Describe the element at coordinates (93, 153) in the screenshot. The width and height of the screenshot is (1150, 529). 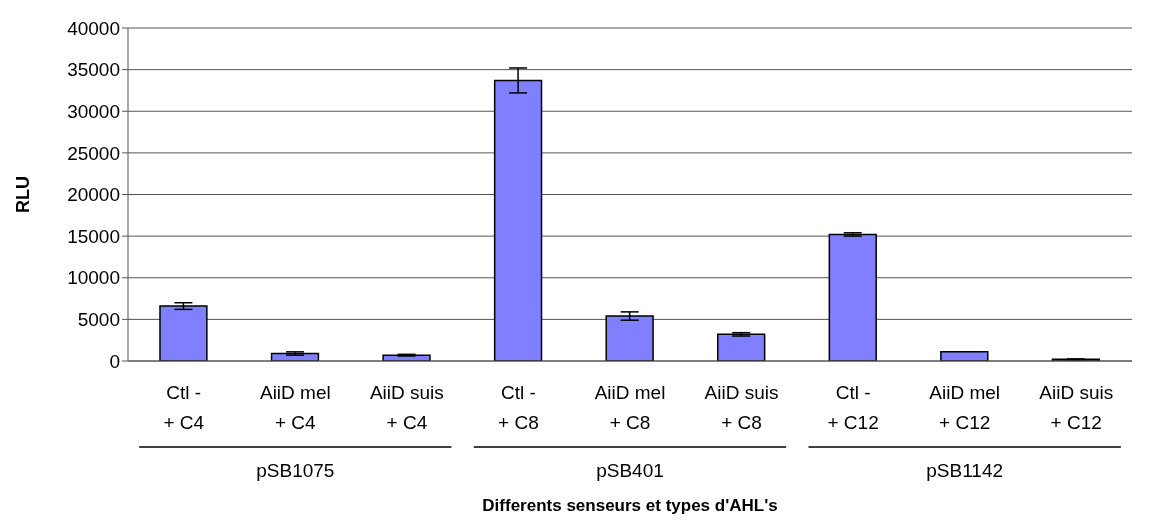
I see `y-tick-label: 25000` at that location.